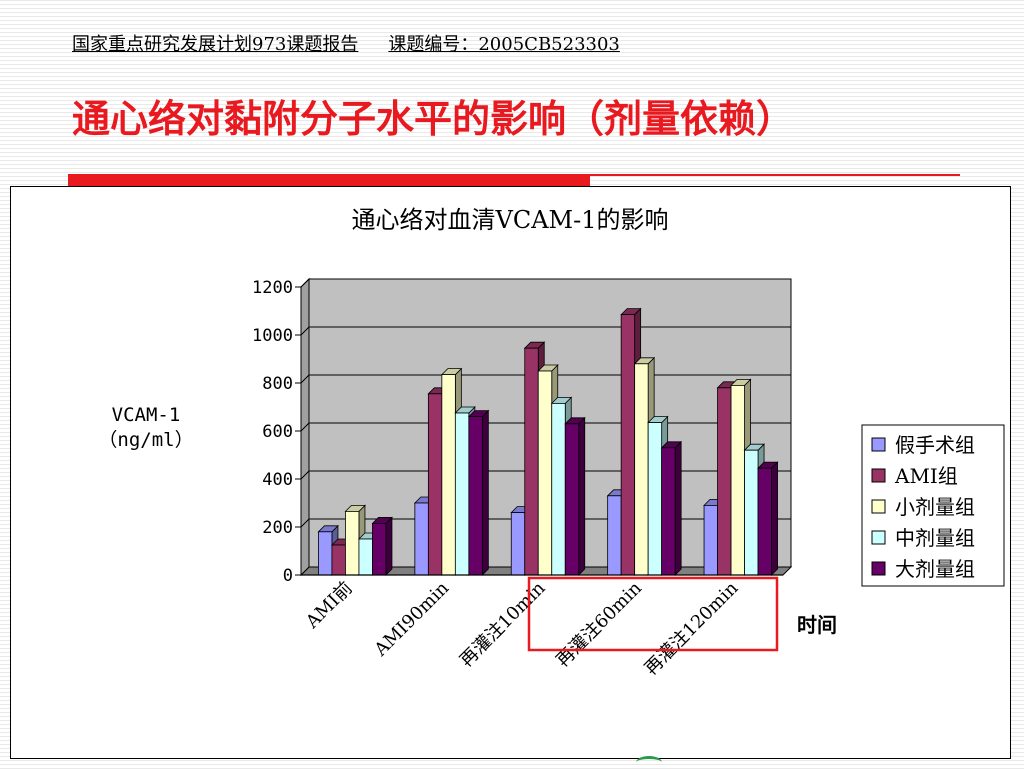 The width and height of the screenshot is (1024, 769). What do you see at coordinates (935, 538) in the screenshot?
I see `legend-label: 中剂量组` at bounding box center [935, 538].